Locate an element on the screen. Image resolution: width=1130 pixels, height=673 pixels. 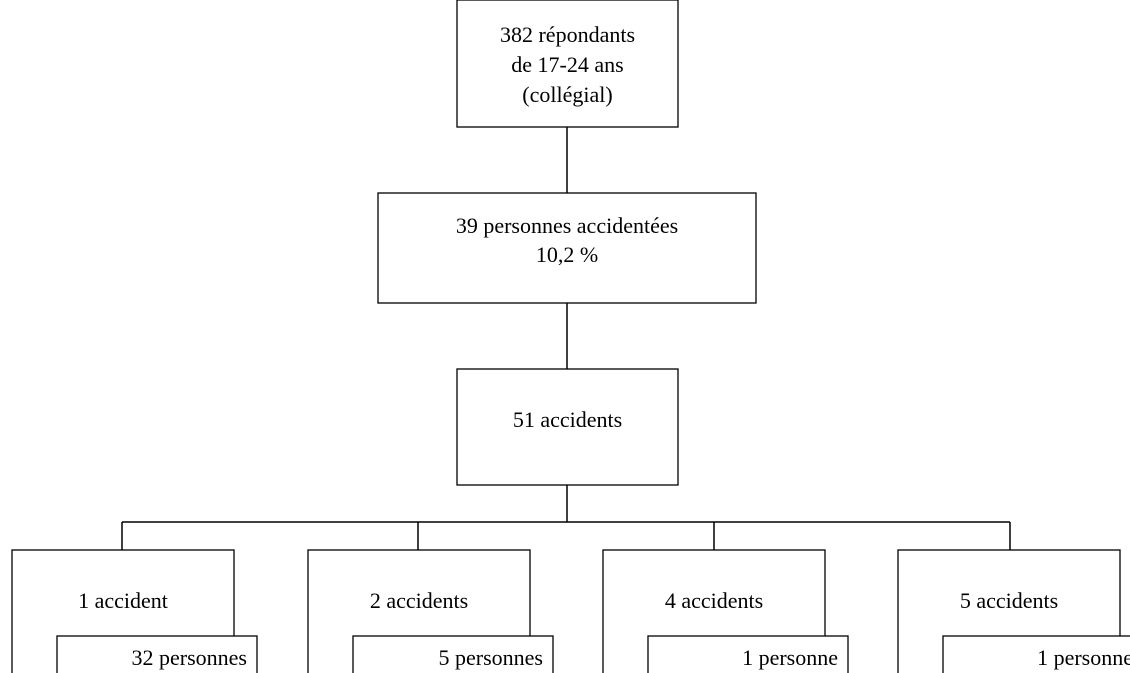
persons-label: 32 personnes is located at coordinates (189, 657).